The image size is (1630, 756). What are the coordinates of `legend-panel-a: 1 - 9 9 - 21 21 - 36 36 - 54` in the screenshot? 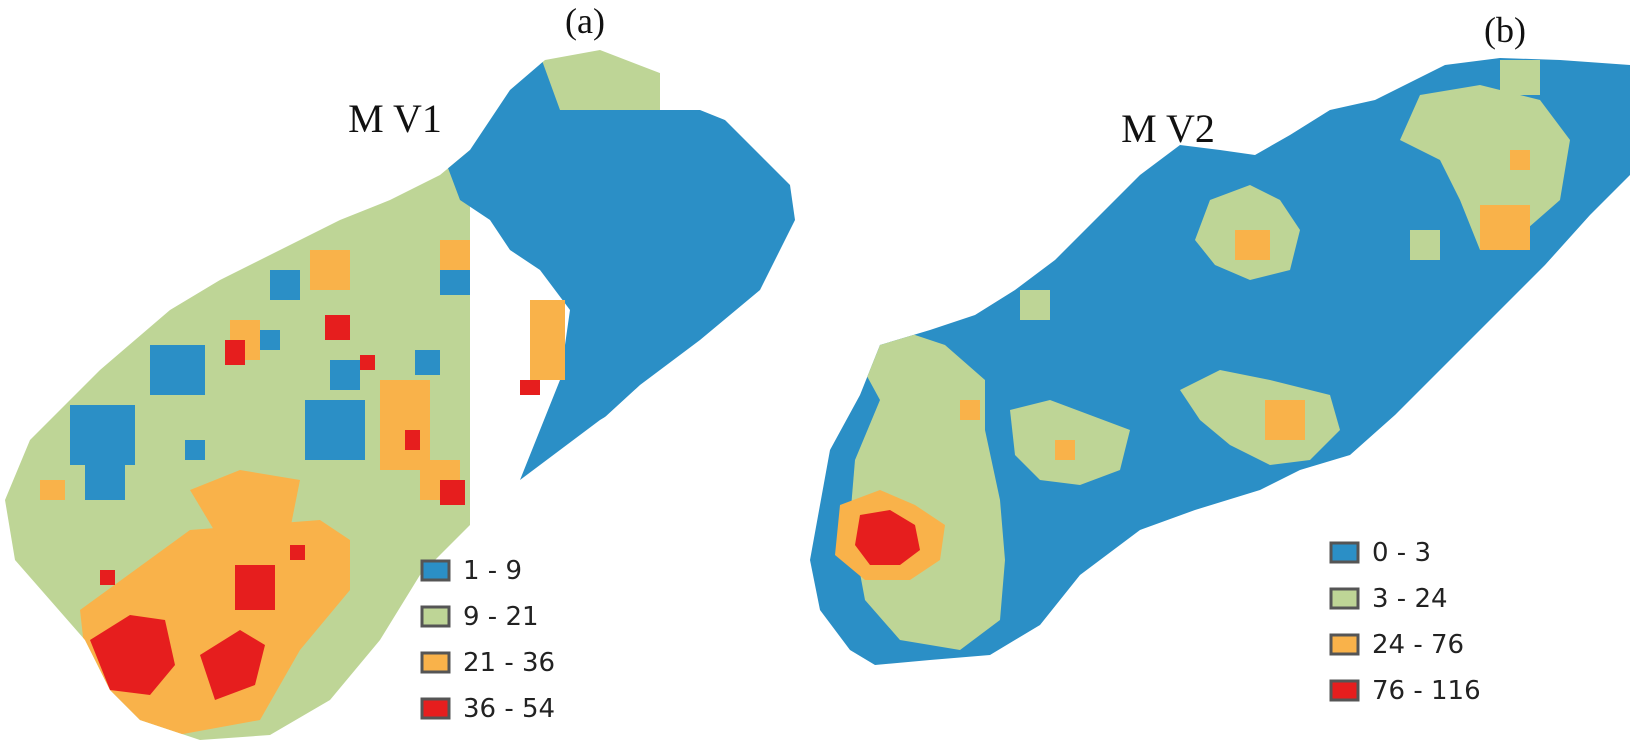 It's located at (487, 640).